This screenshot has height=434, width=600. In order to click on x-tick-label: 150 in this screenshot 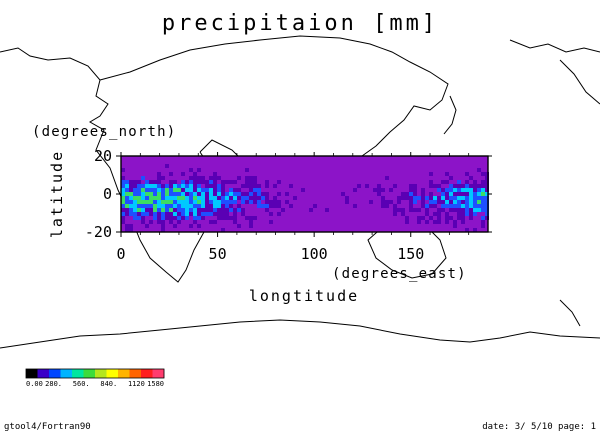, I will do `click(410, 254)`.